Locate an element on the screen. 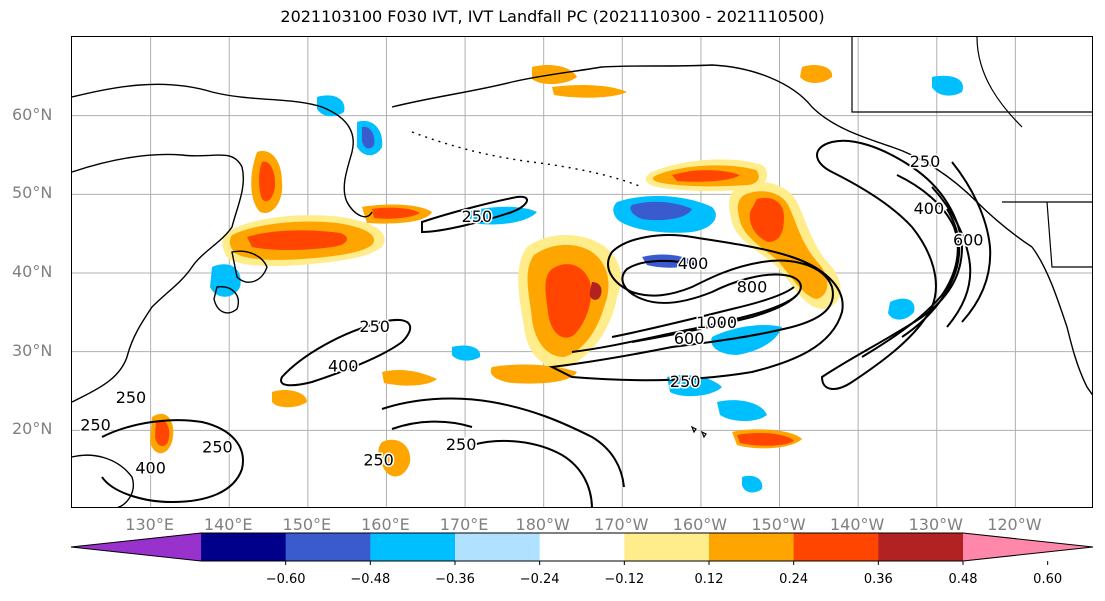  latitude-label: 40°N is located at coordinates (32, 271).